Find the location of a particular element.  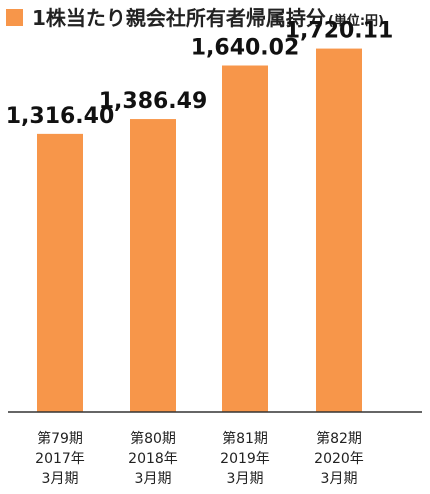

value-label: 1,720.11 is located at coordinates (339, 31).